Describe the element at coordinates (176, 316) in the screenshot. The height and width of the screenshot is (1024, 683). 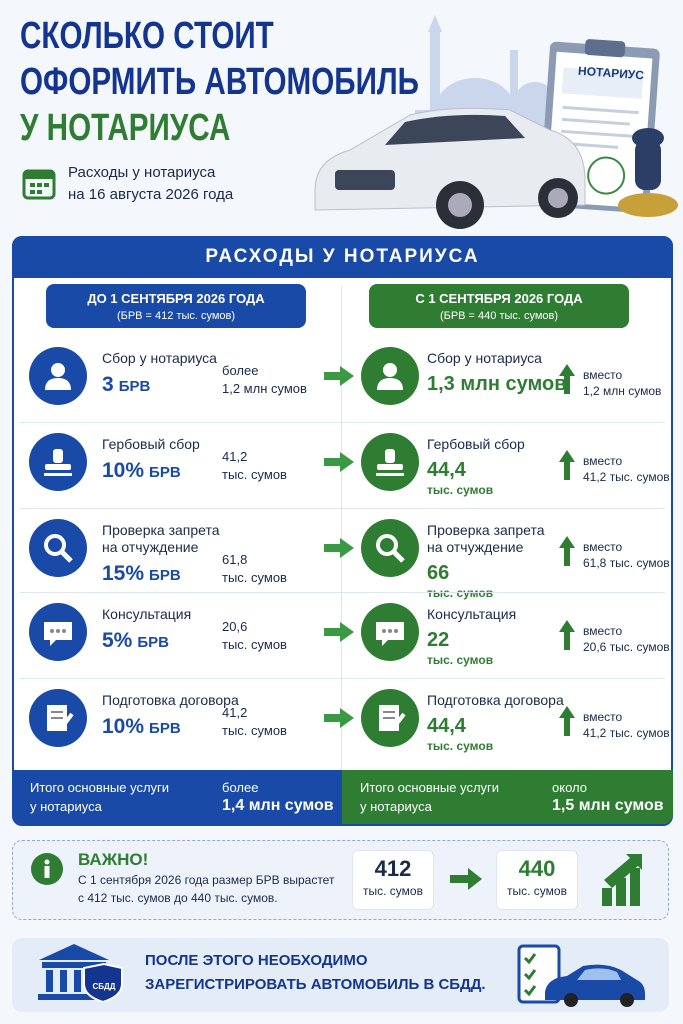
I see `column-note: (БРВ = 412 тыс. сумов)` at that location.